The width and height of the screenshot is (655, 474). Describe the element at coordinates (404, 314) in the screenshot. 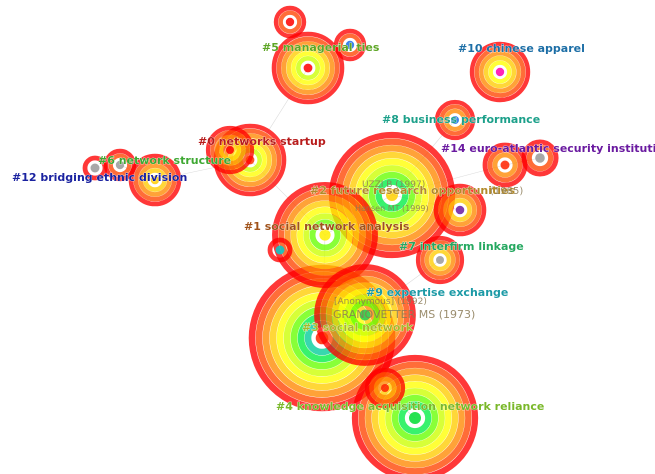

I see `reference-label-granovetter-1973: GRANOVETTER MS (1973)` at that location.